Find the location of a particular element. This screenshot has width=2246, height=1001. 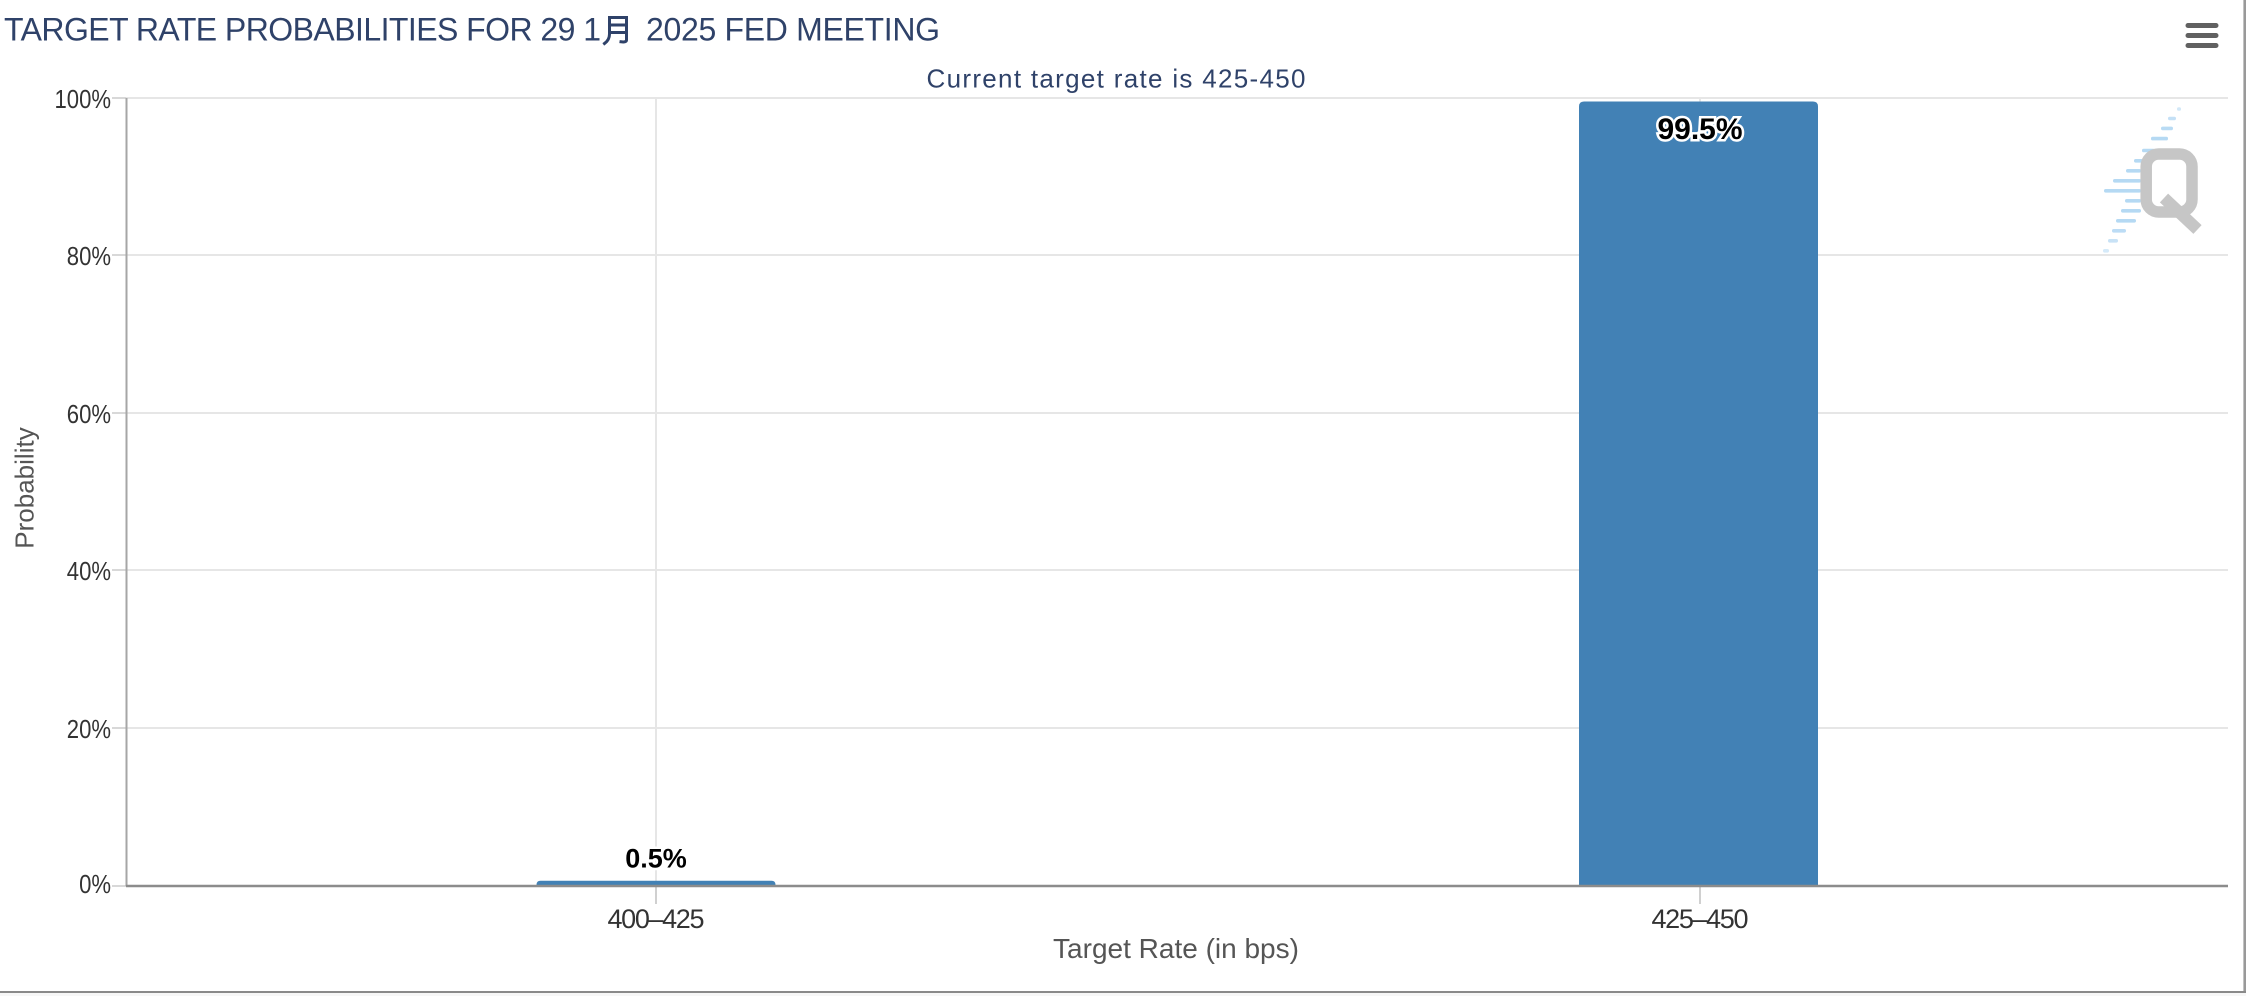

svg-text: Probability is located at coordinates (25, 487).